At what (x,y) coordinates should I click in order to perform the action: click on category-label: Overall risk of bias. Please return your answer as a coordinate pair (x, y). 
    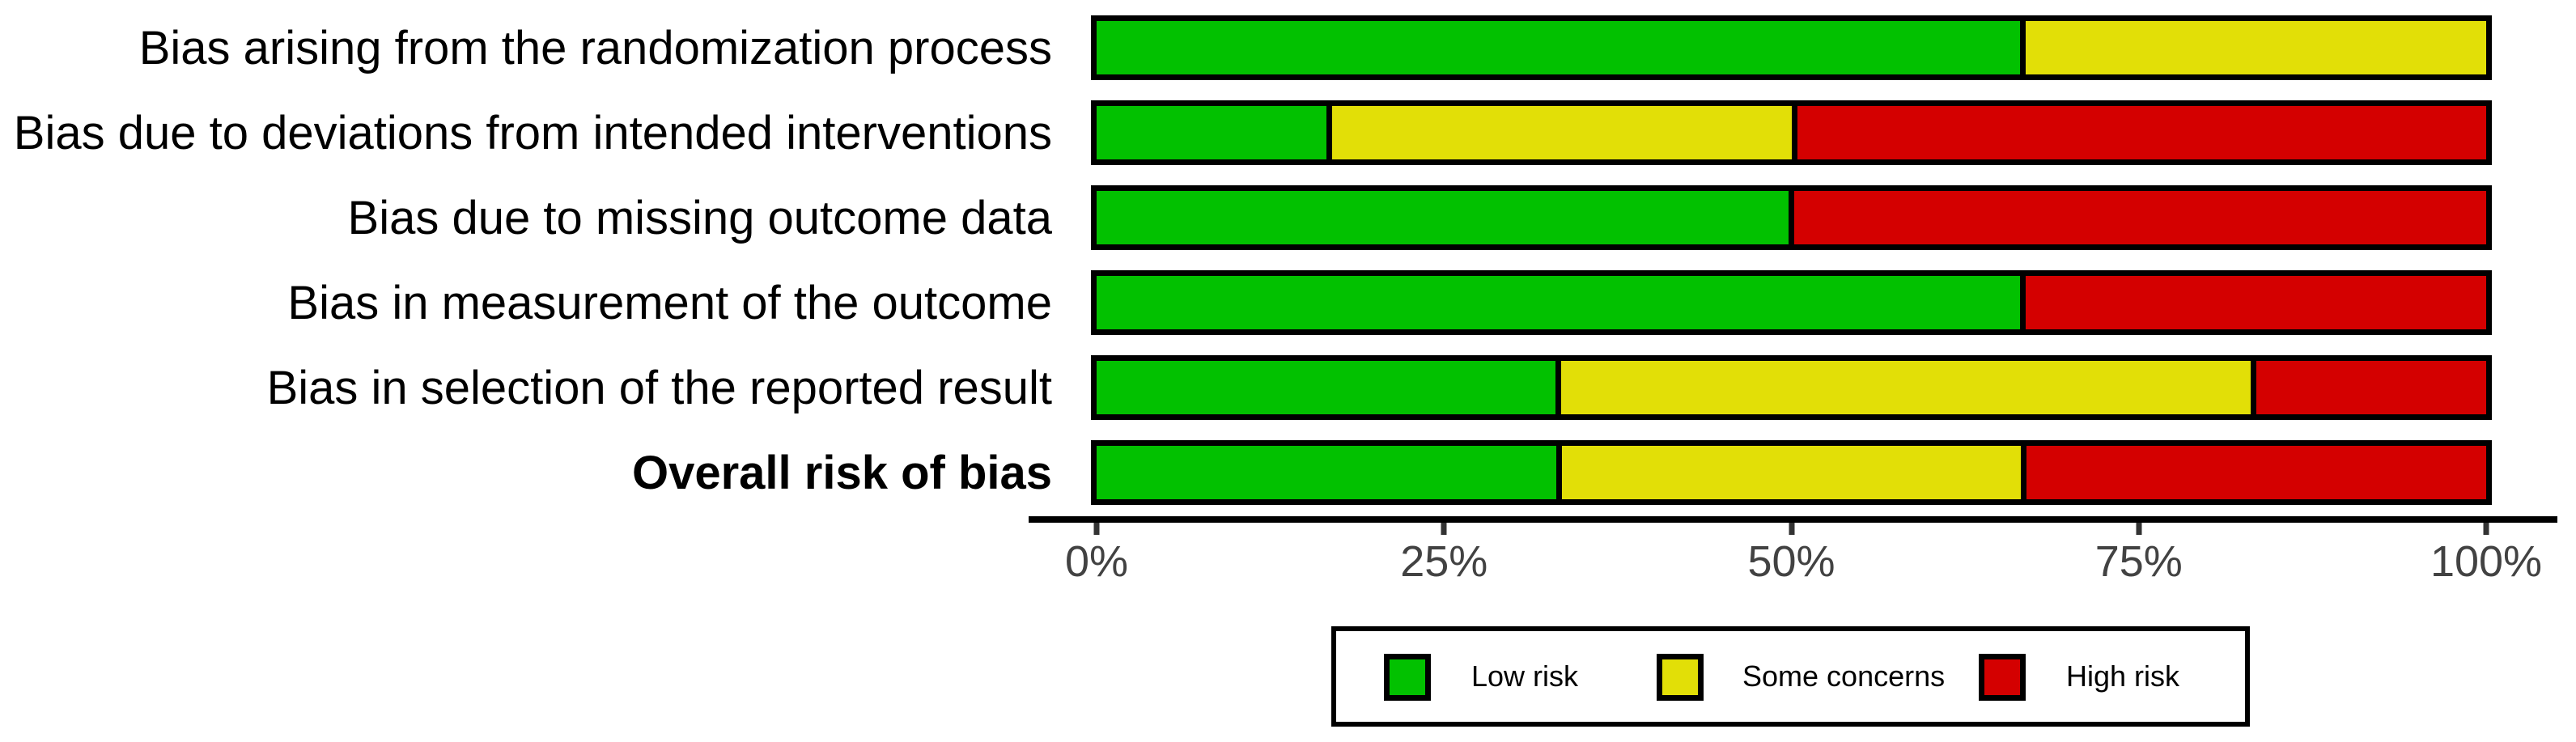
    Looking at the image, I should click on (841, 473).